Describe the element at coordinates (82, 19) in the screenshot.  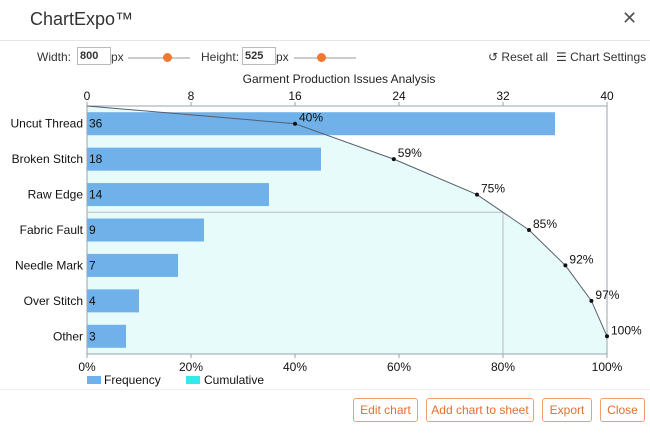
I see `app-title: ChartExpo™` at that location.